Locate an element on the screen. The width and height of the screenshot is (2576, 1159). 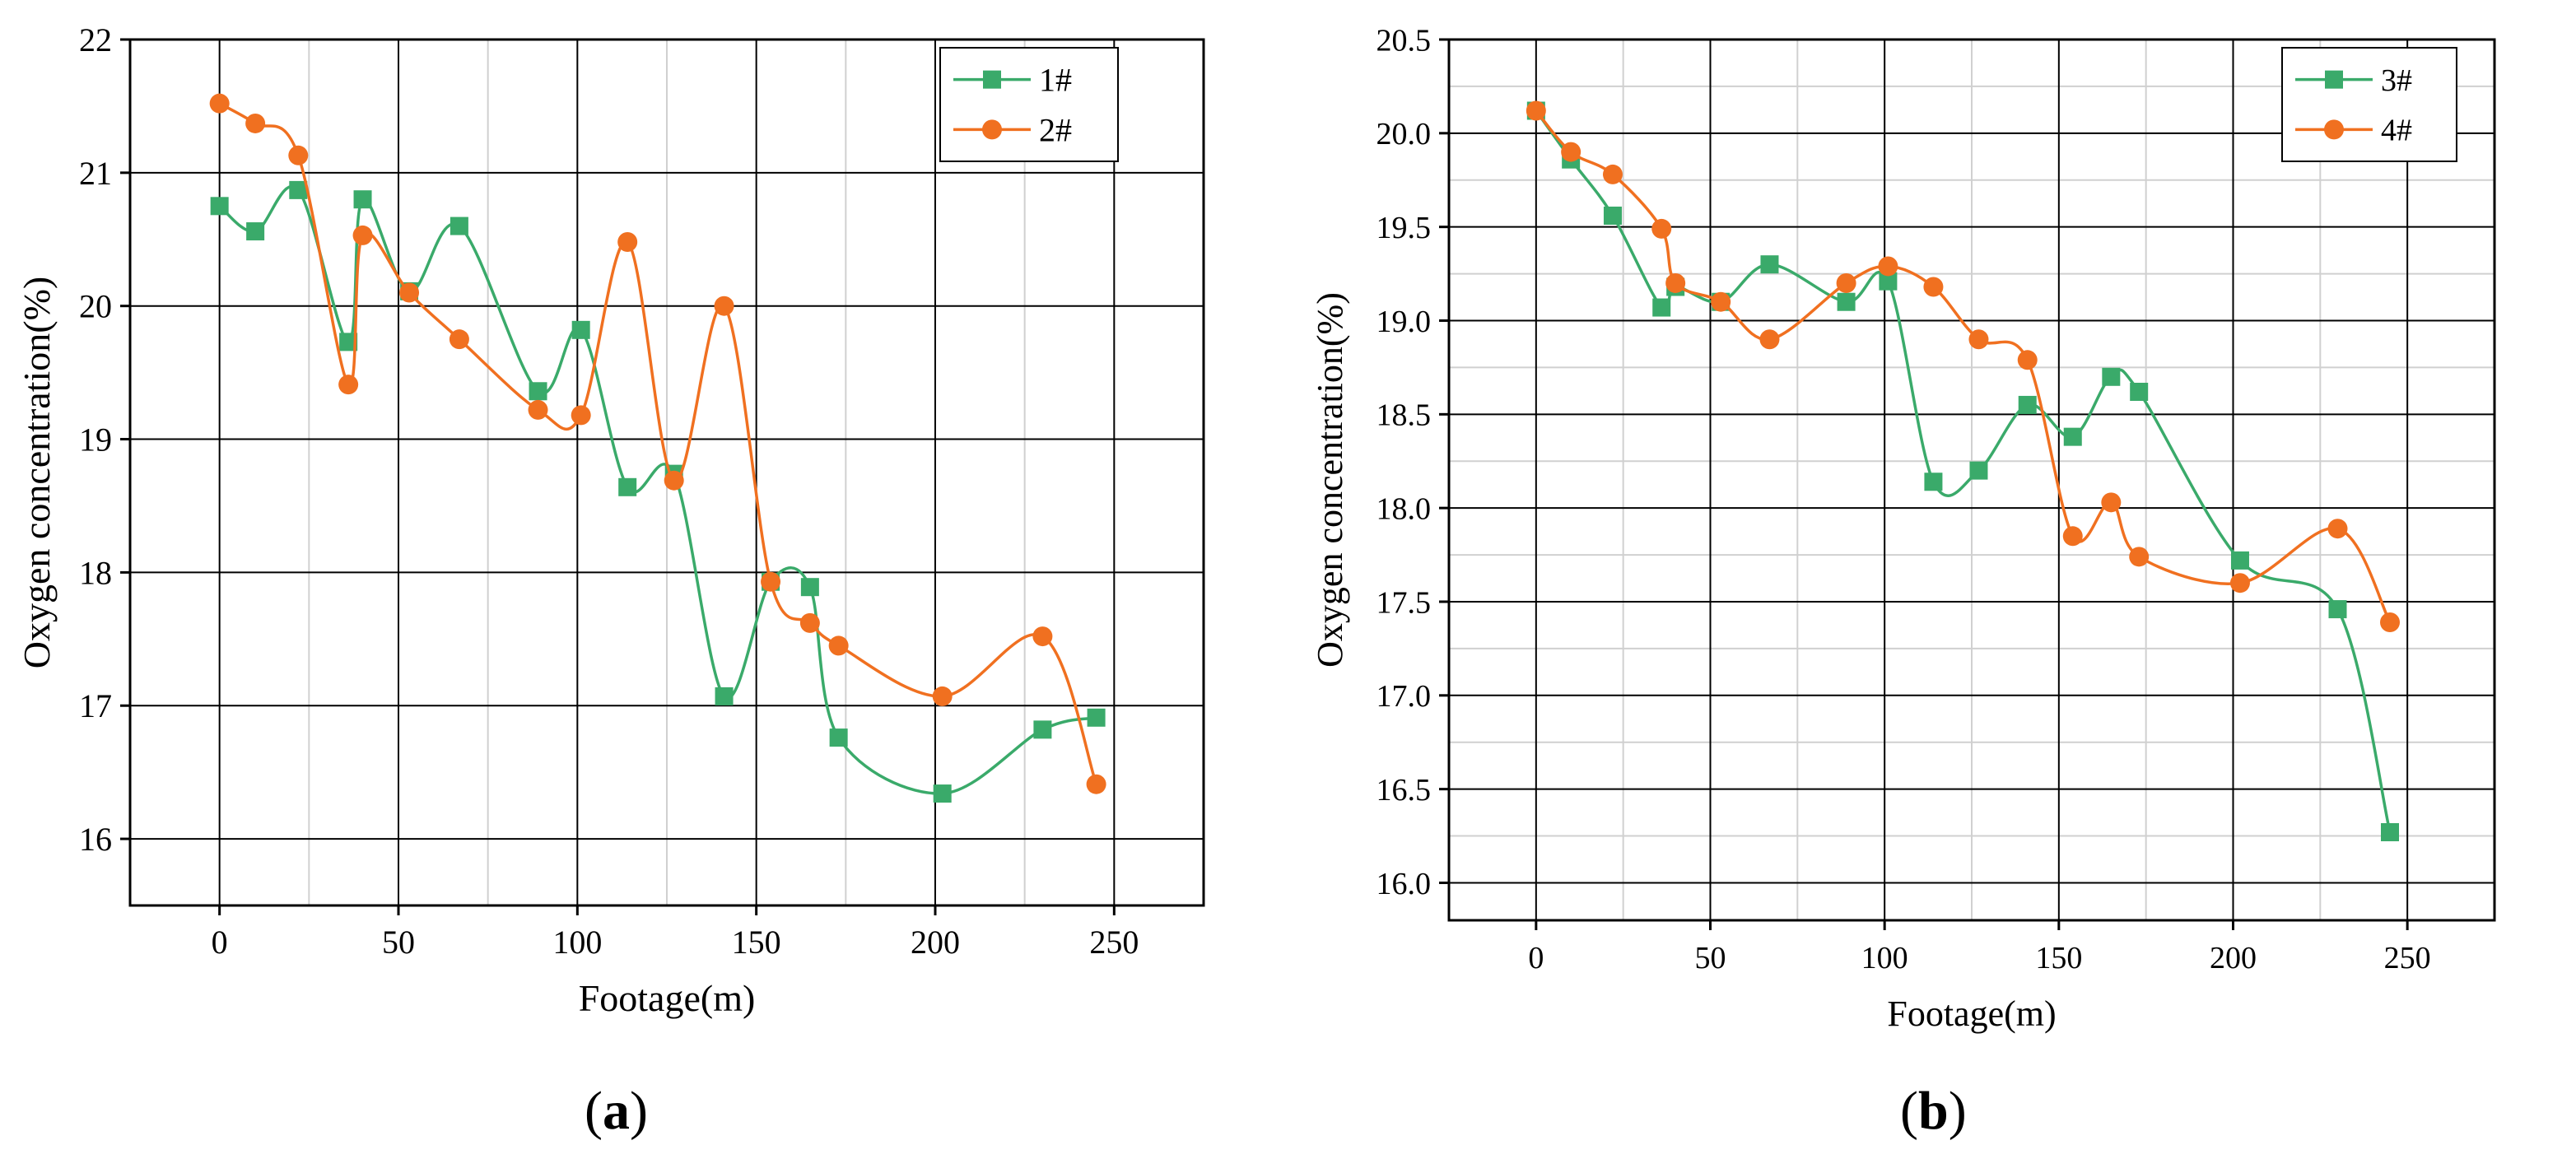
chart-b-y-tick-label: 18.0 is located at coordinates (1404, 508).